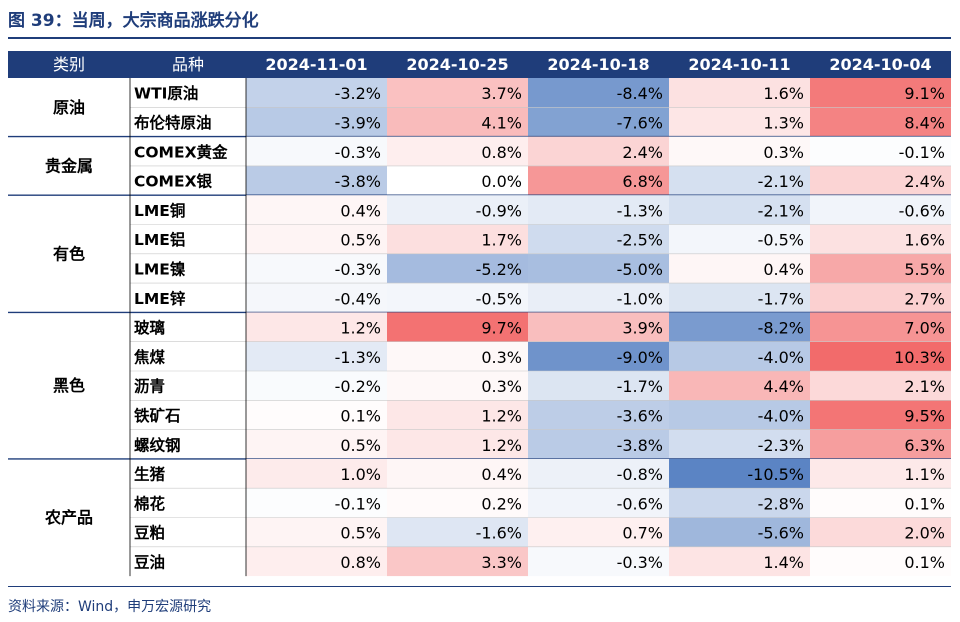  I want to click on cell-value: -8.4%, so click(640, 93).